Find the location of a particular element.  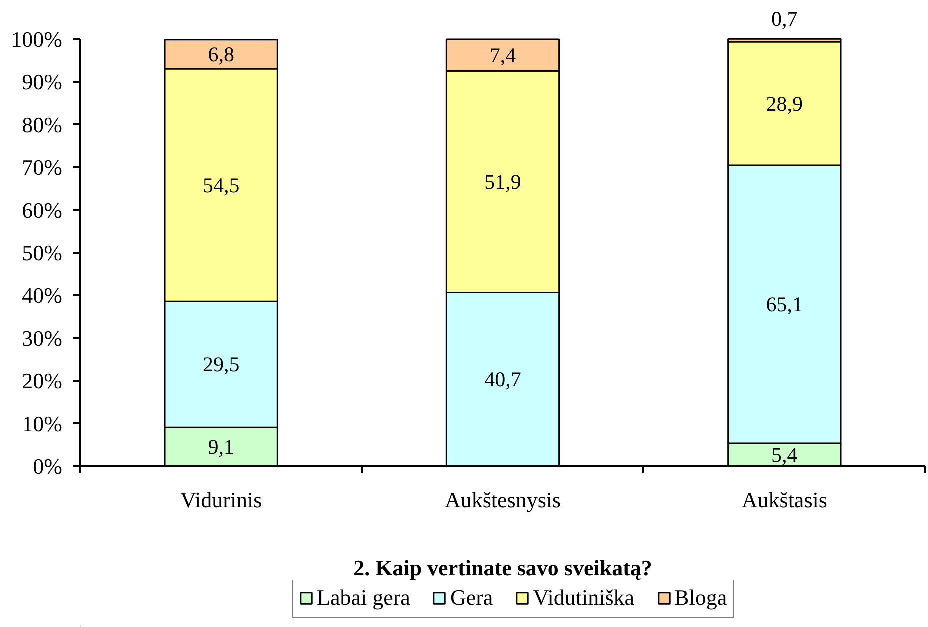

data-label: 29,5 is located at coordinates (221, 364).